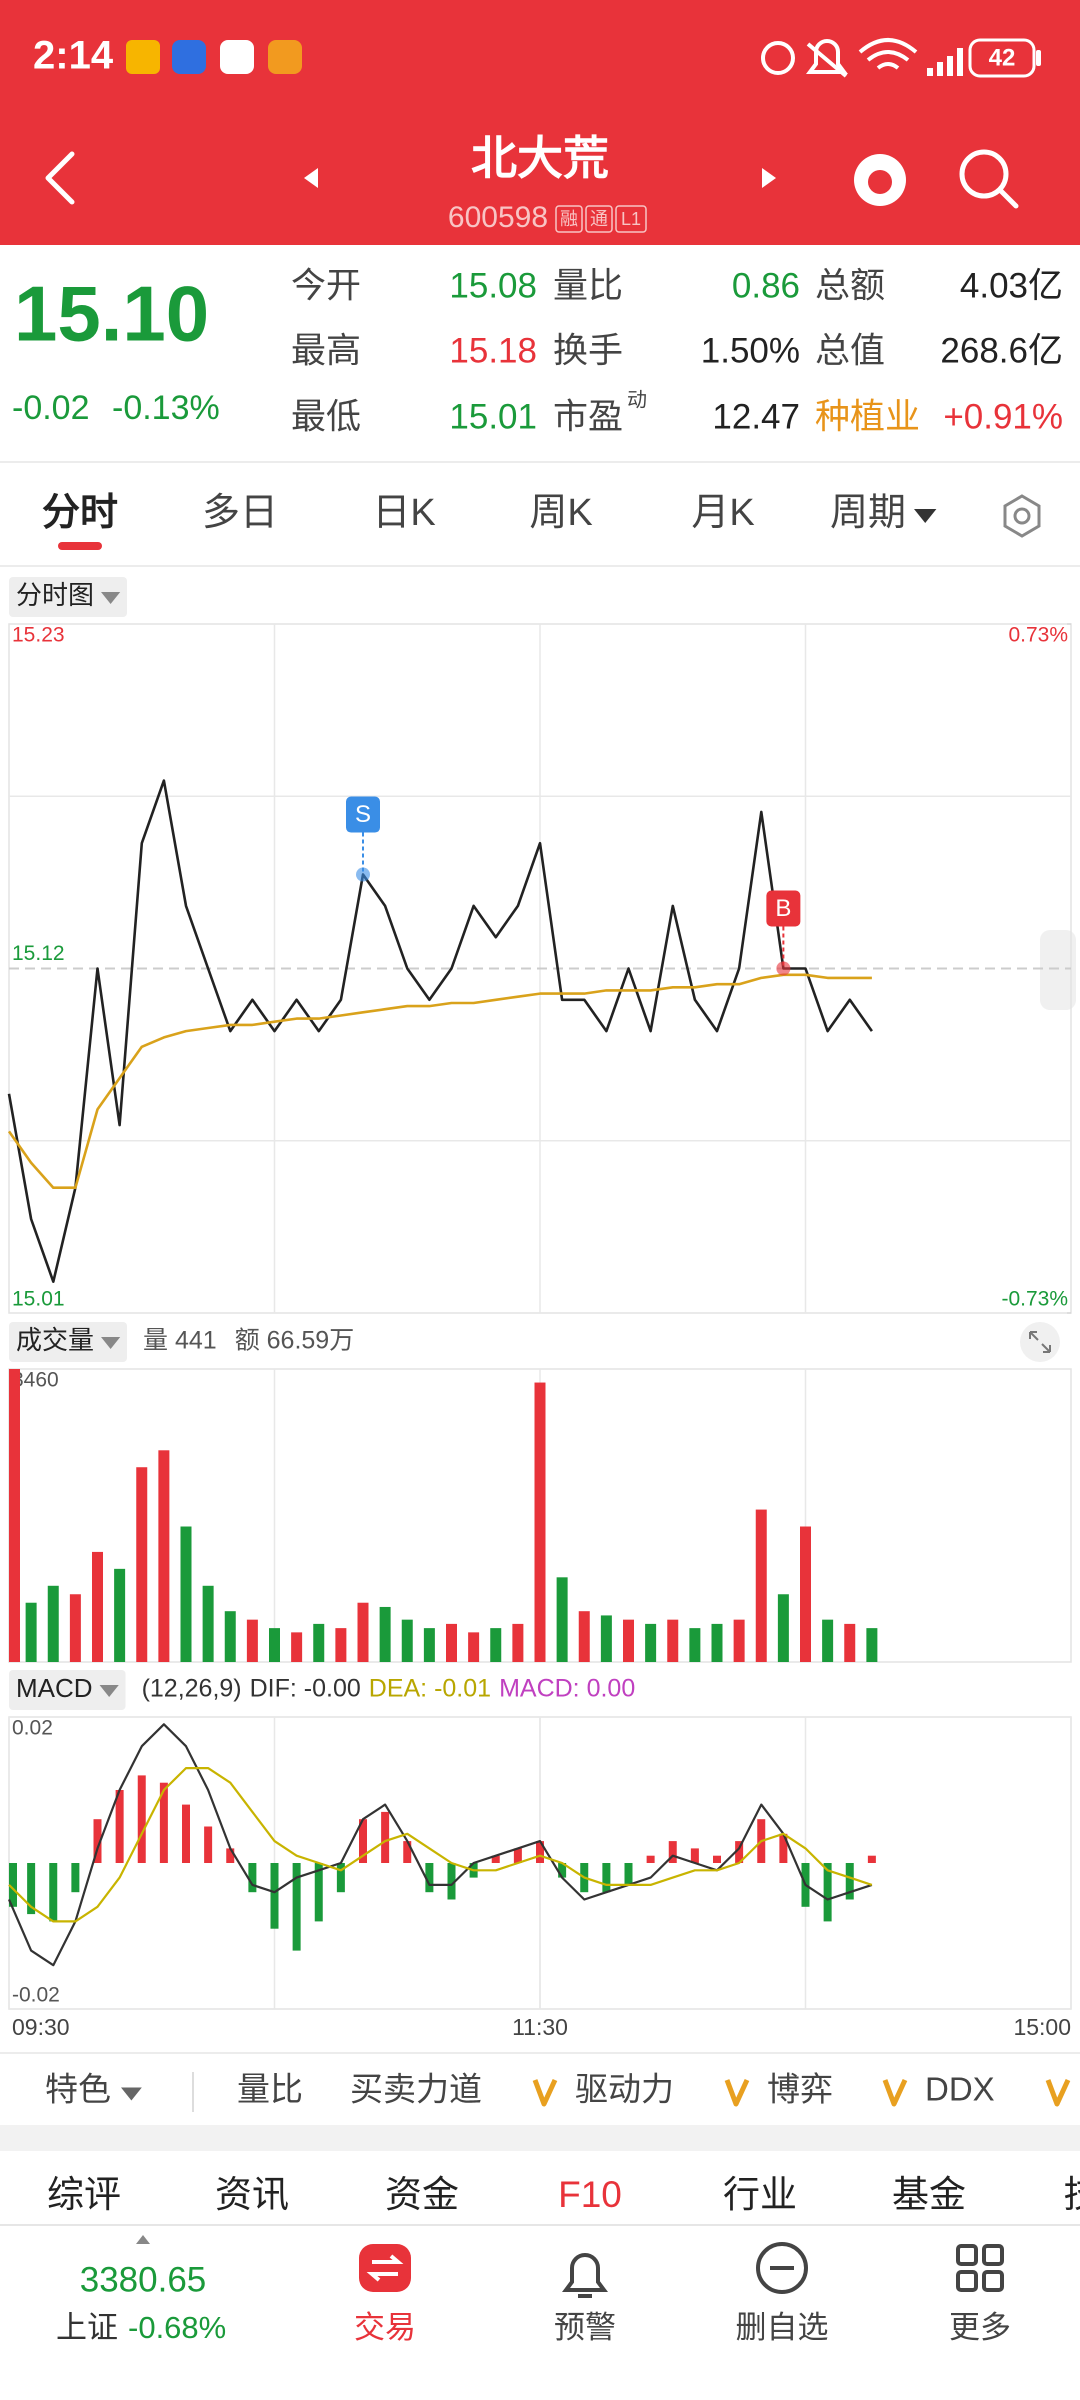  What do you see at coordinates (540, 2053) in the screenshot?
I see `divider` at bounding box center [540, 2053].